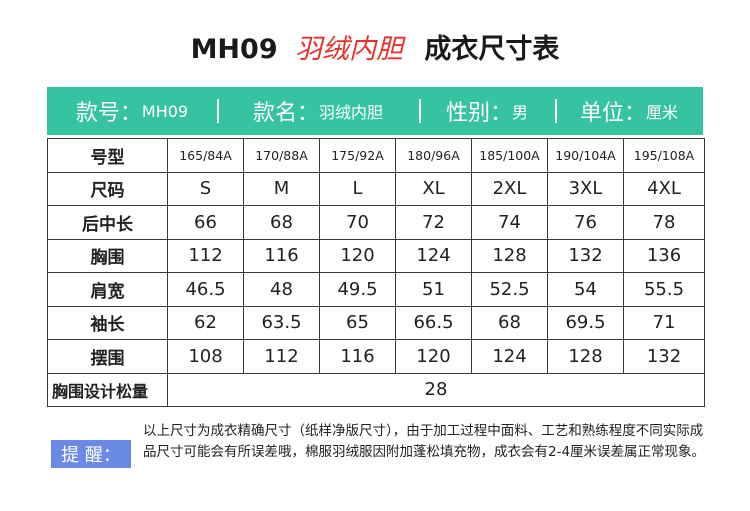 The height and width of the screenshot is (511, 750). What do you see at coordinates (664, 289) in the screenshot?
I see `table-cell: 55.5` at bounding box center [664, 289].